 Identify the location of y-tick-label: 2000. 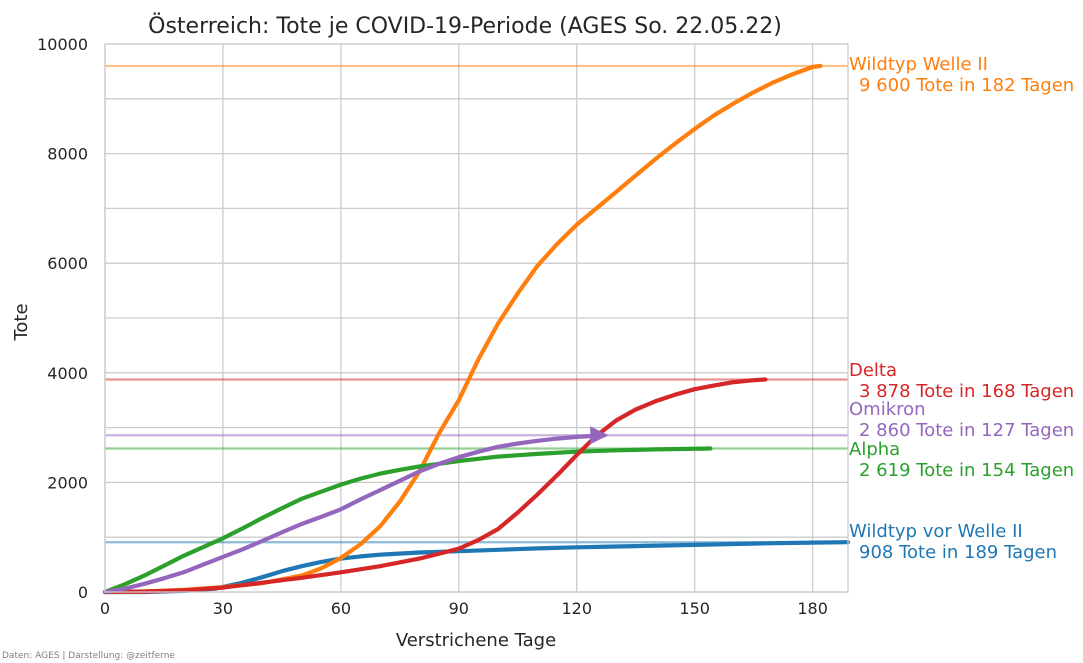
(67, 482).